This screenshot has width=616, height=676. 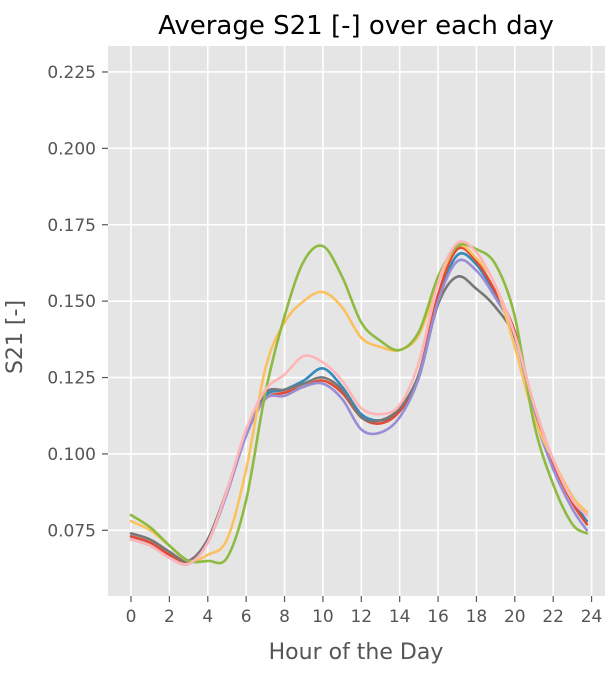 I want to click on x-tick-label: 20, so click(x=515, y=617).